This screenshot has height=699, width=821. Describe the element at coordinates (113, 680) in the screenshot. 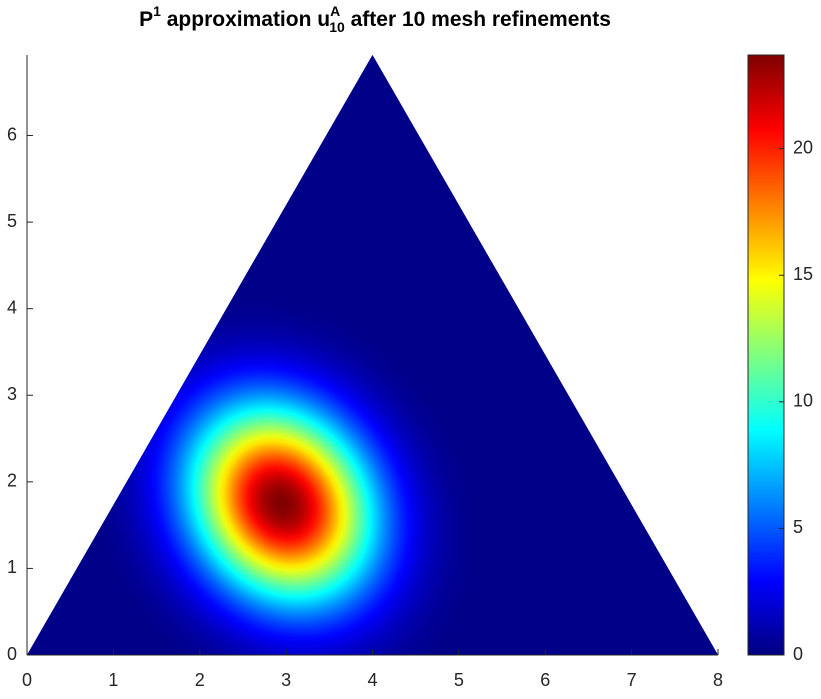

I see `x-tick-label: 1` at that location.